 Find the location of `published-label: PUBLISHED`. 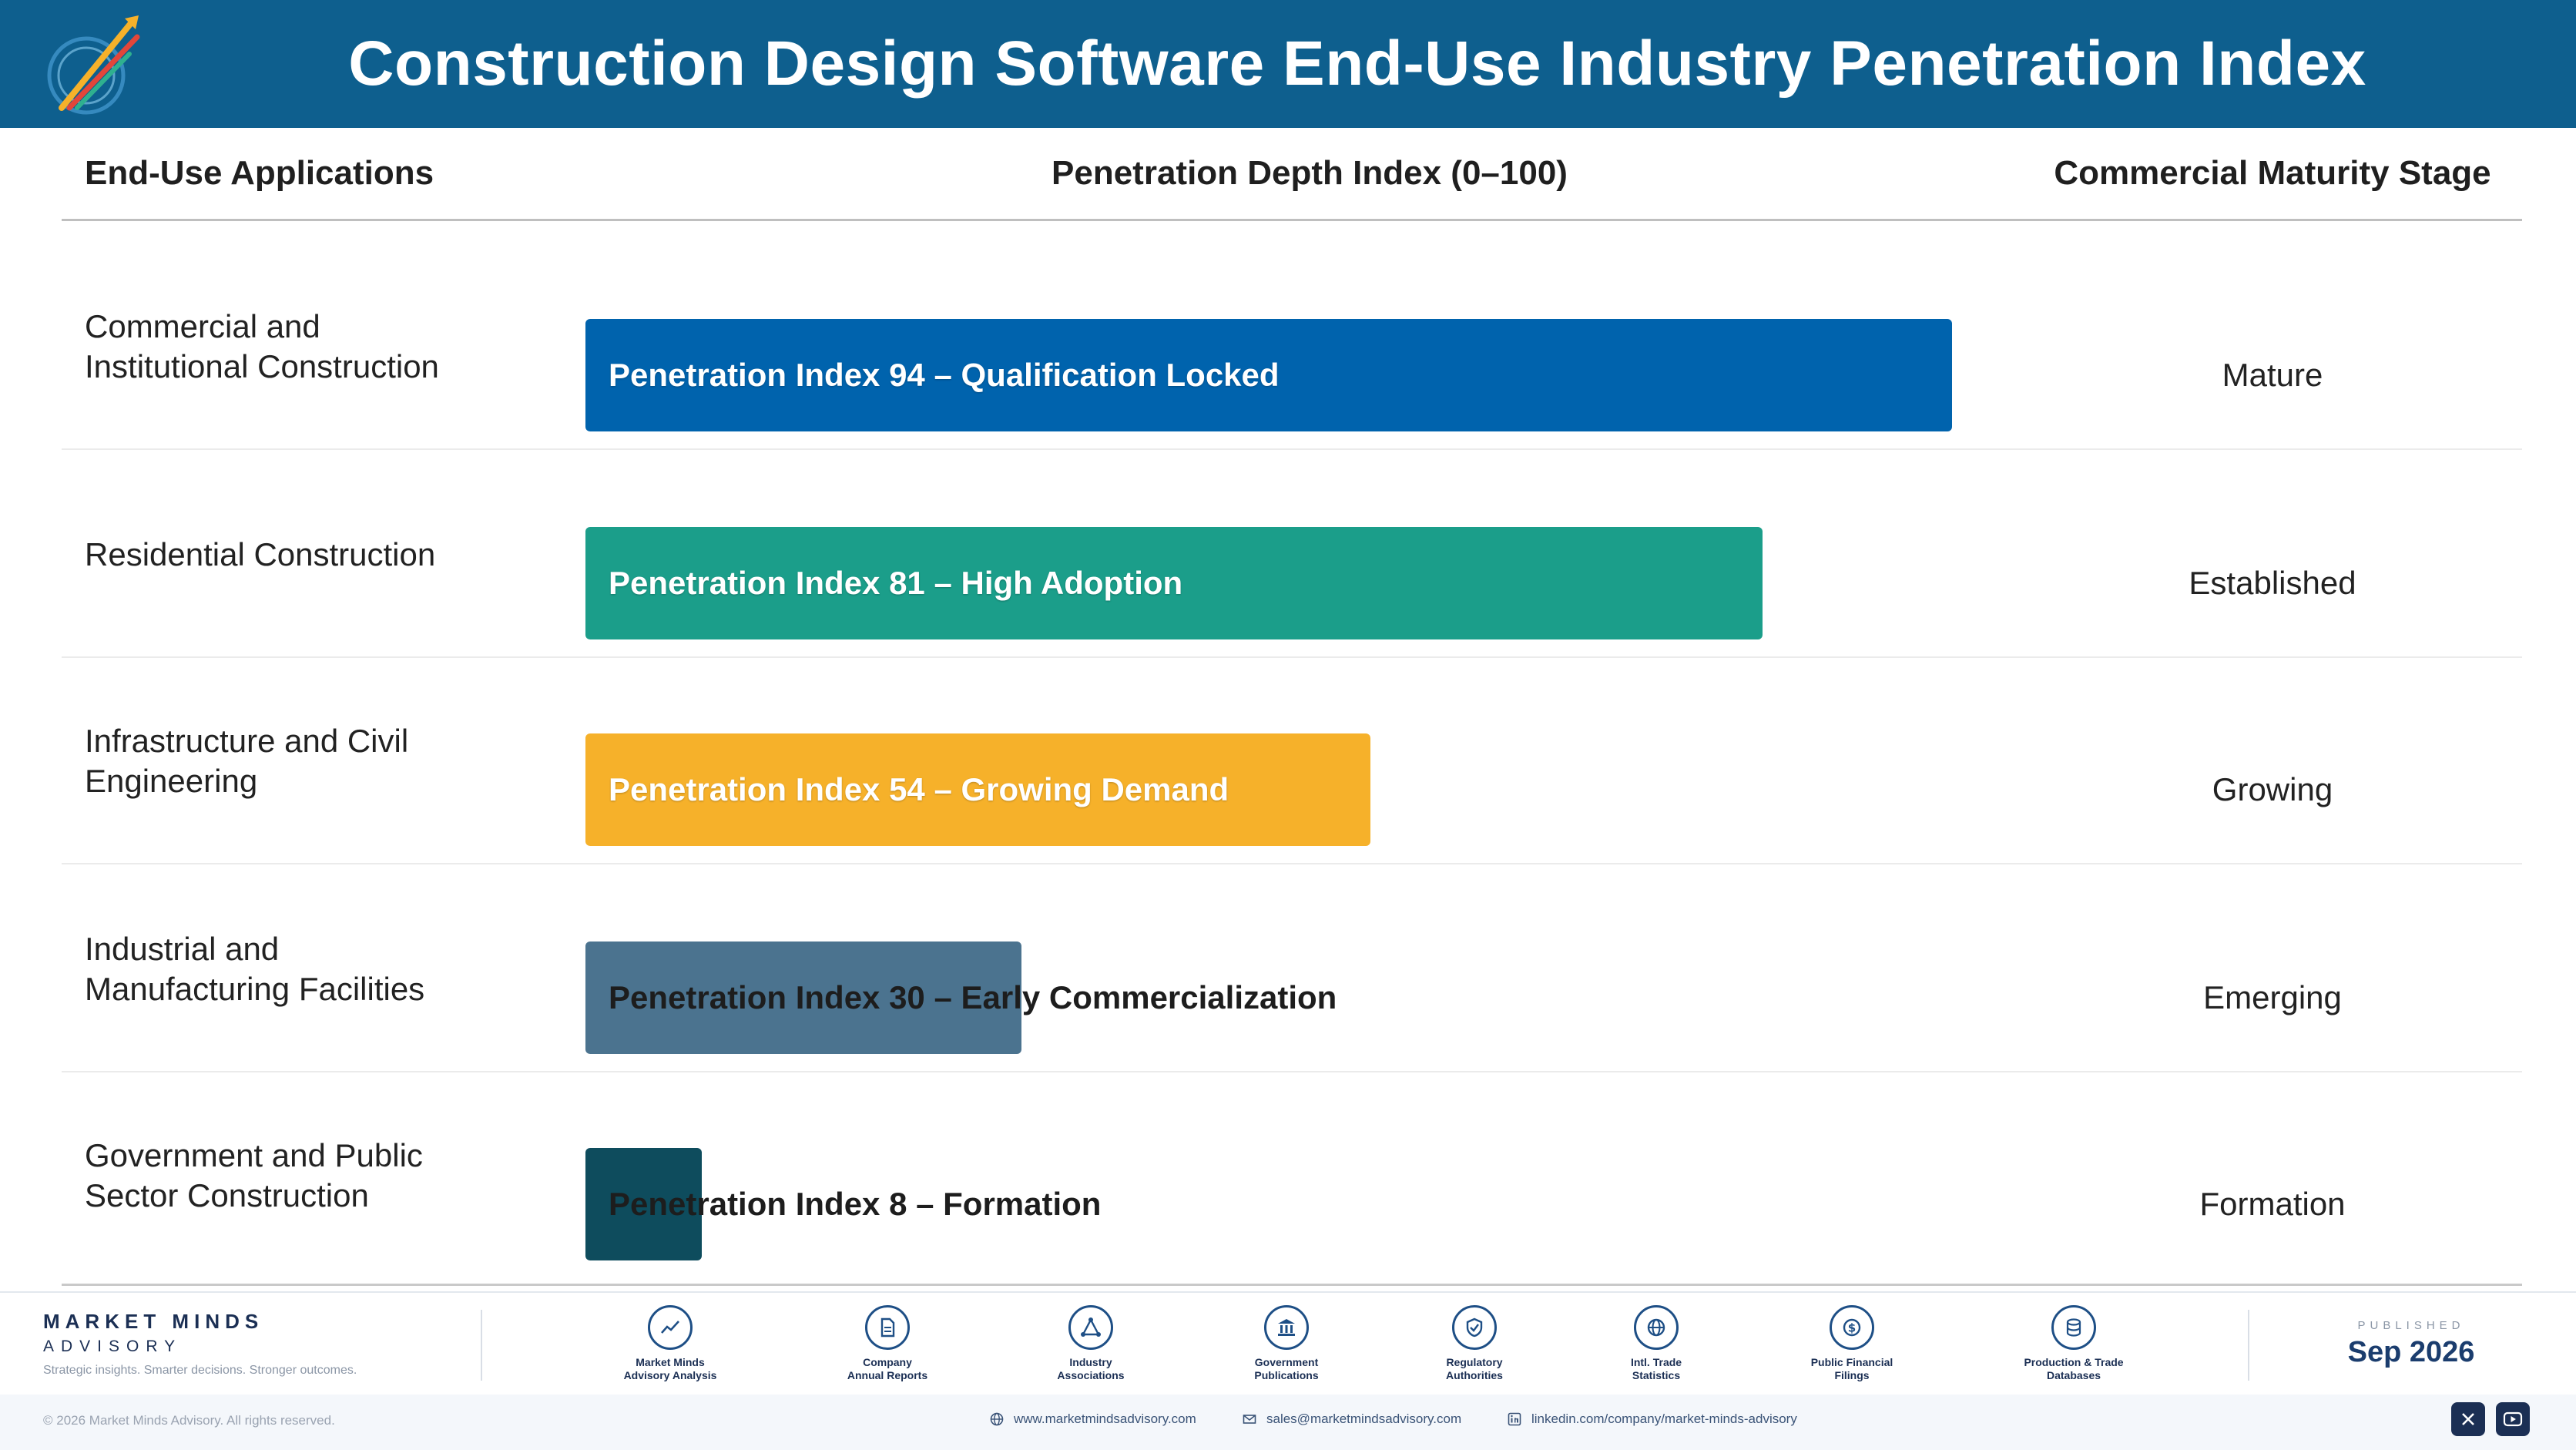

published-label: PUBLISHED is located at coordinates (2411, 1325).